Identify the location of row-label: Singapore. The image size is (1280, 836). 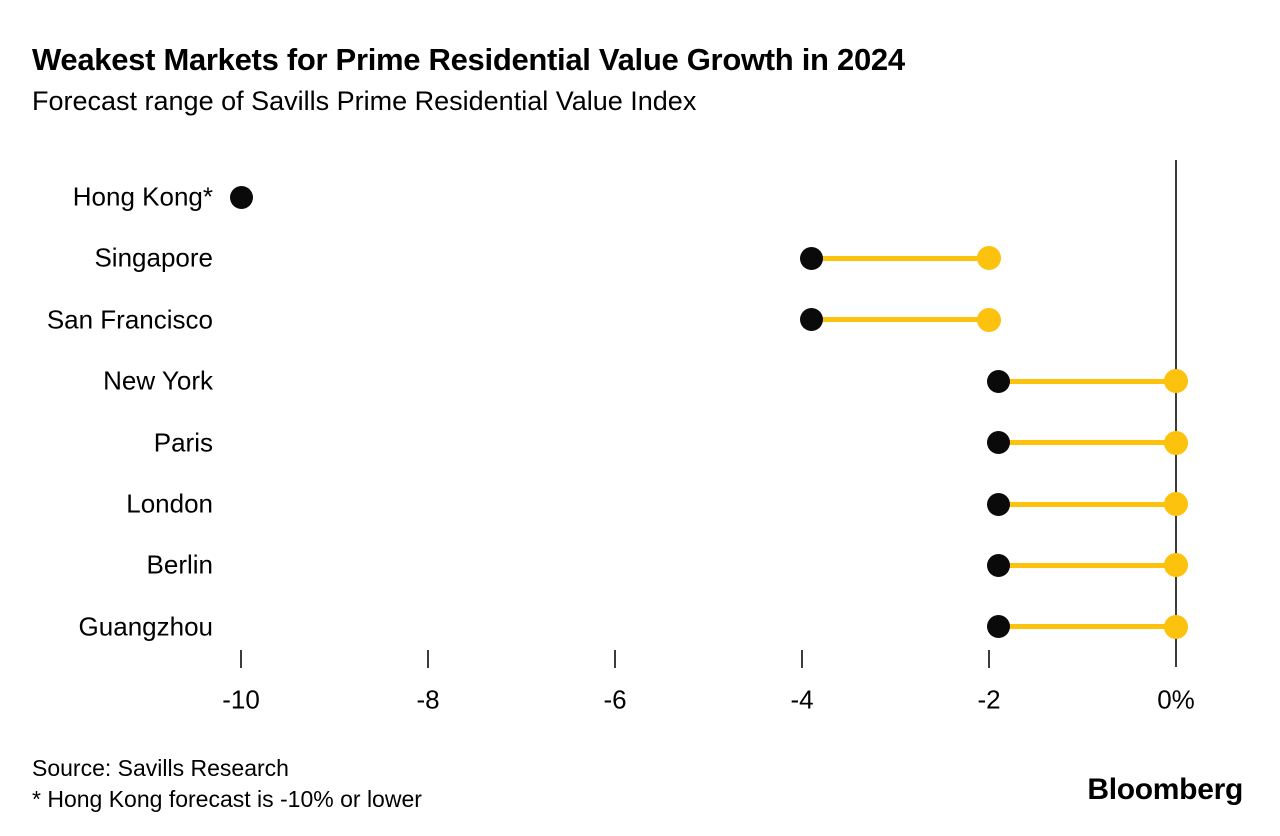
(153, 257).